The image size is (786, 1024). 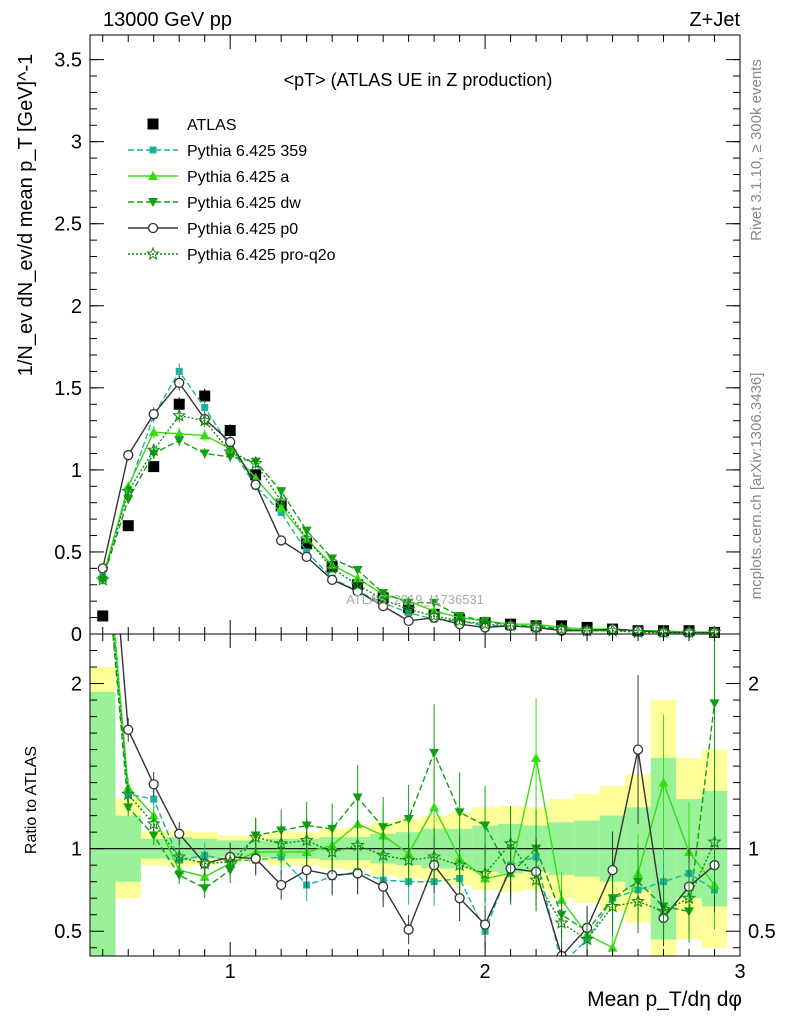 What do you see at coordinates (756, 486) in the screenshot?
I see `mcplots-text: mcplots.cern.ch [arXiv:1306.3436]` at bounding box center [756, 486].